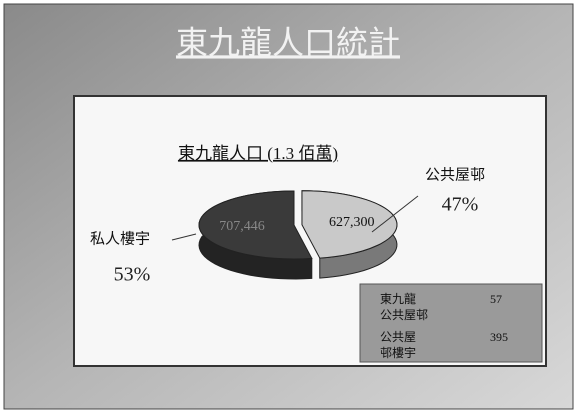 The height and width of the screenshot is (420, 577). Describe the element at coordinates (242, 226) in the screenshot. I see `value-label: 707,446` at that location.